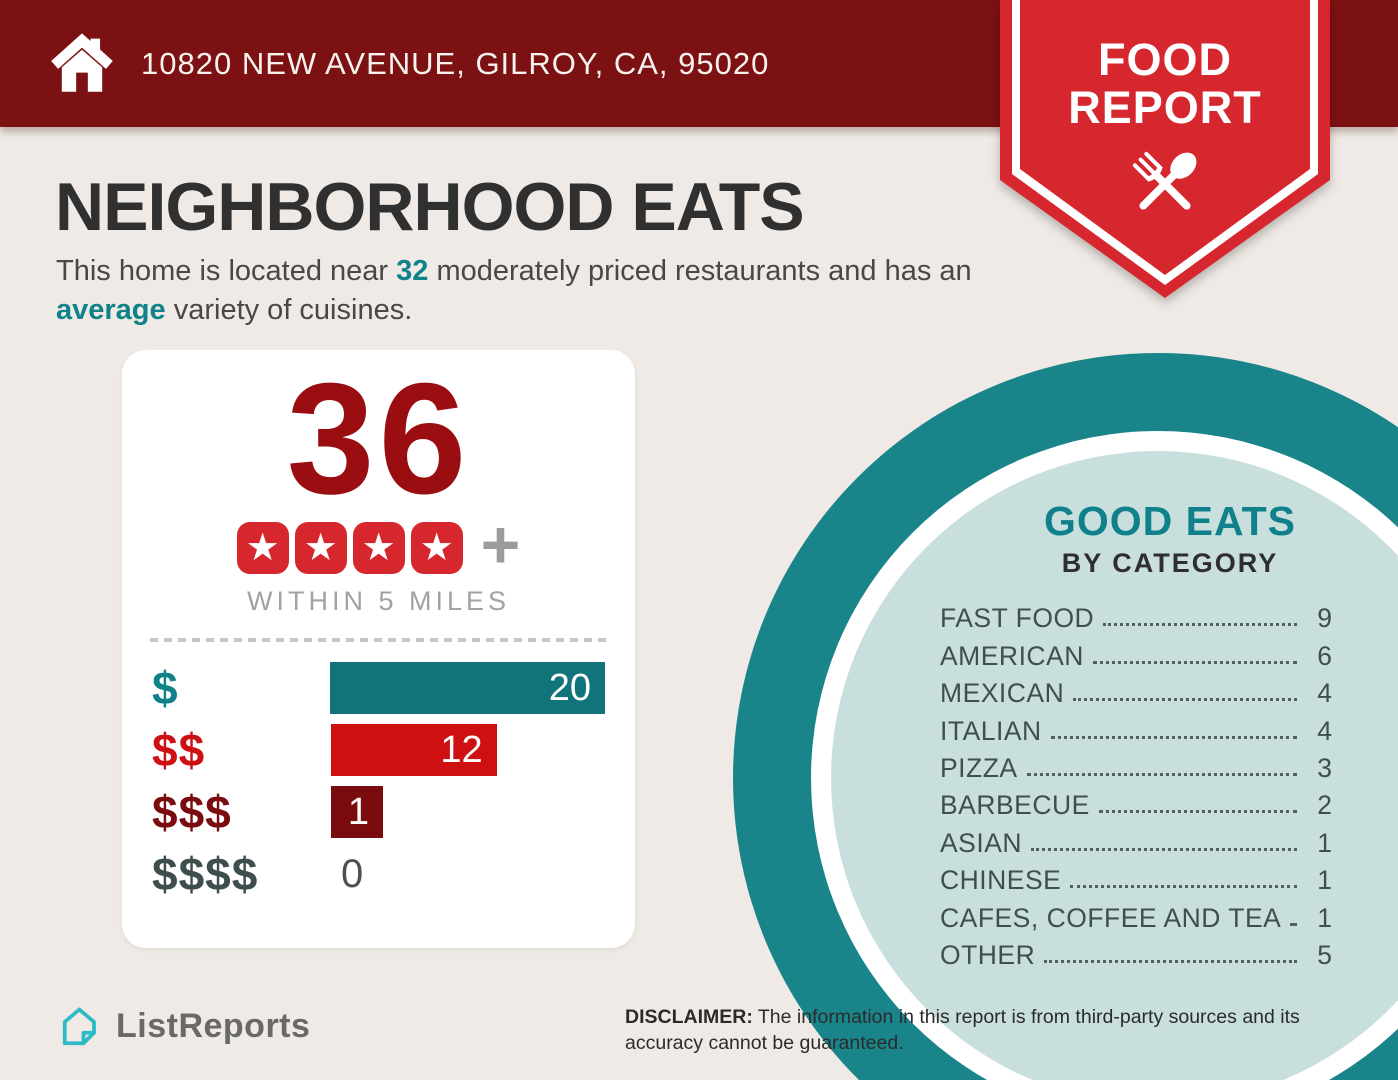  What do you see at coordinates (1002, 693) in the screenshot?
I see `category-name: MEXICAN` at bounding box center [1002, 693].